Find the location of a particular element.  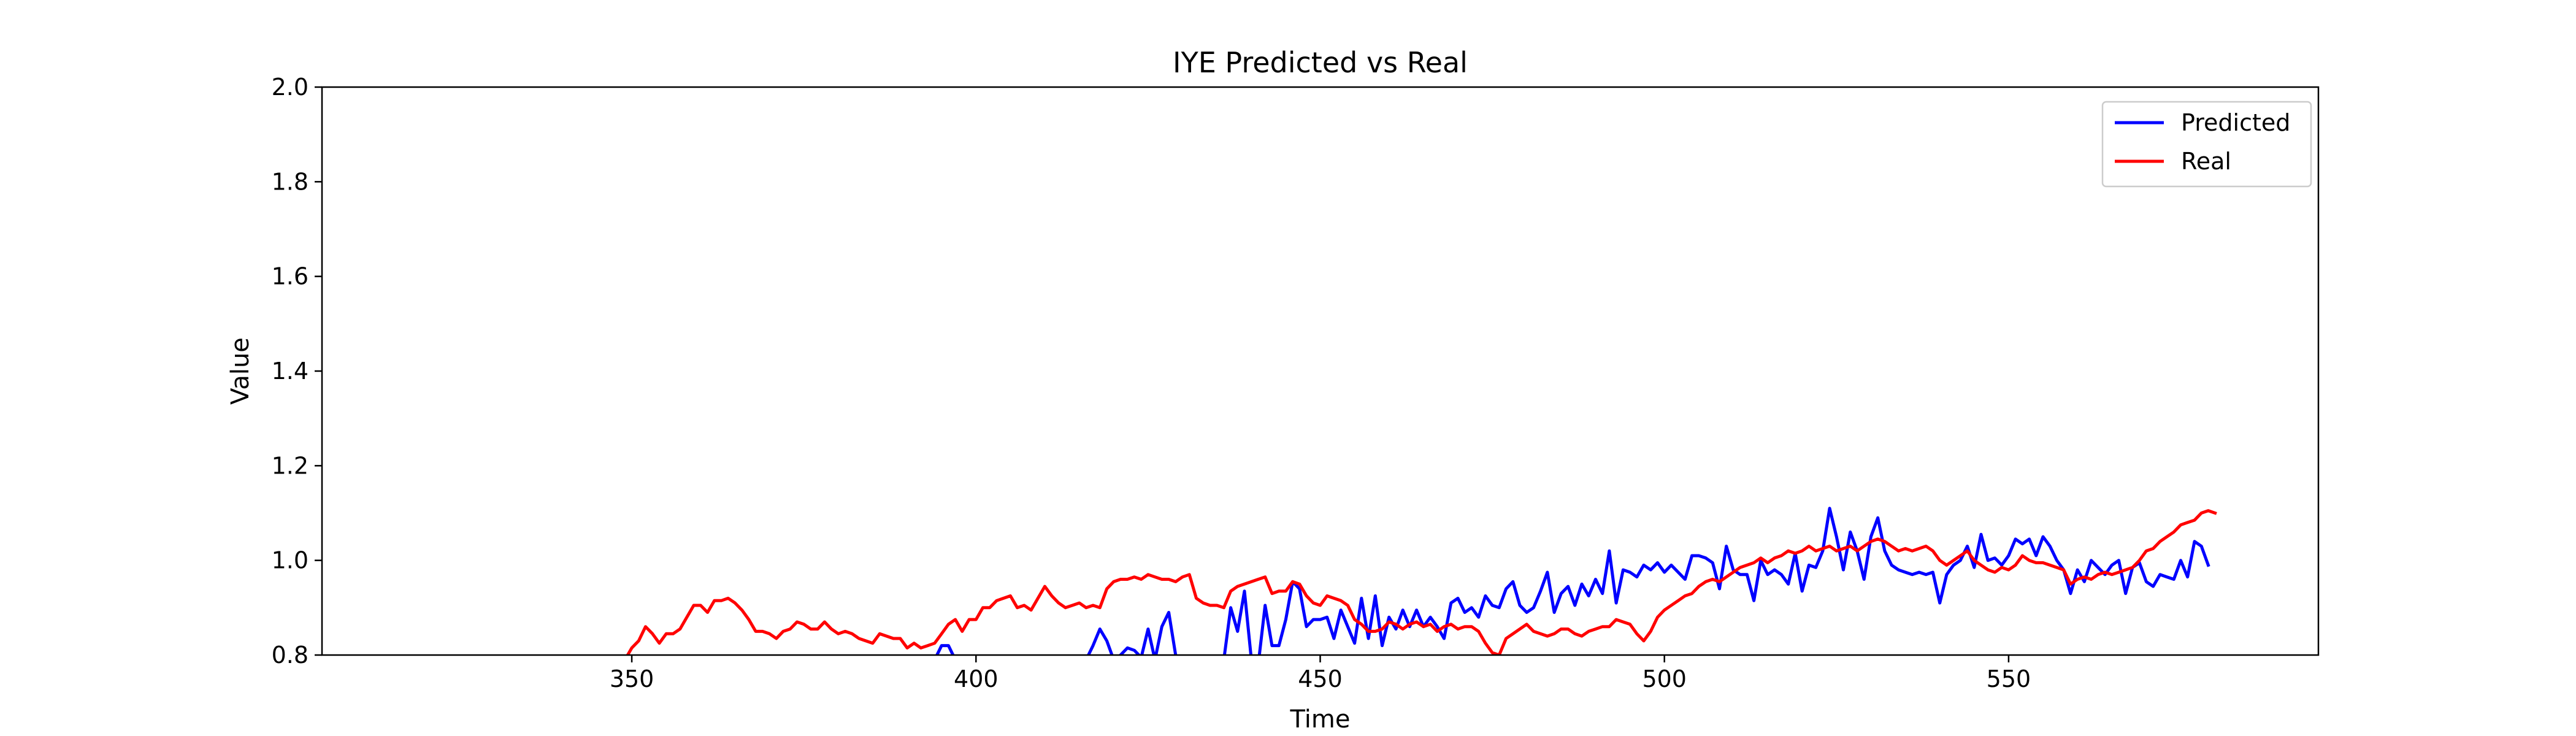

x-axis: 350 400 450 500 550 is located at coordinates (1320, 673).